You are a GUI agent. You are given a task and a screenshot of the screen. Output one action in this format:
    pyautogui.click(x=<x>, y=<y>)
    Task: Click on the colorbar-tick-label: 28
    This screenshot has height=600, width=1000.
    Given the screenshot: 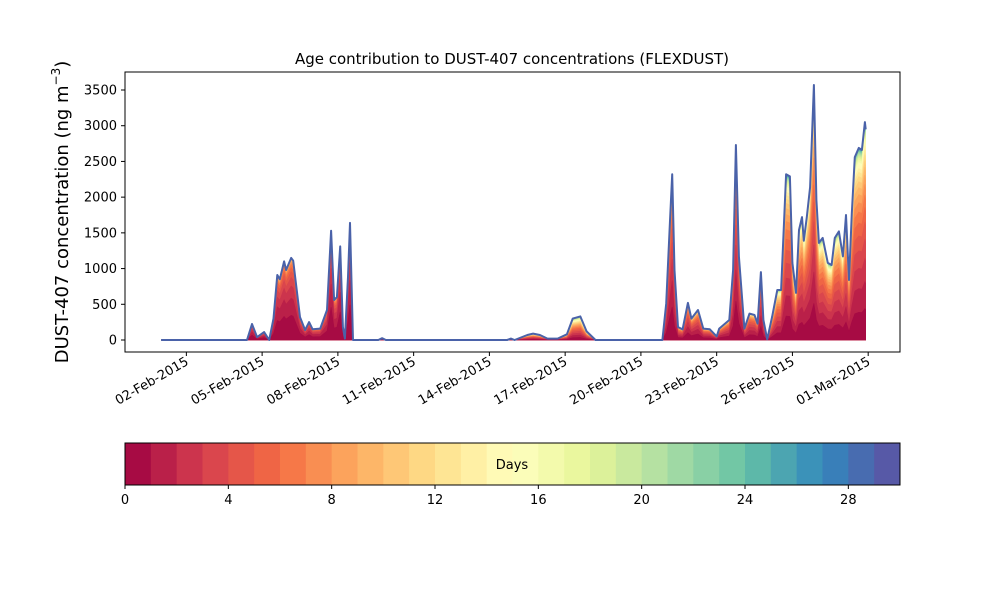 What is the action you would take?
    pyautogui.click(x=848, y=500)
    